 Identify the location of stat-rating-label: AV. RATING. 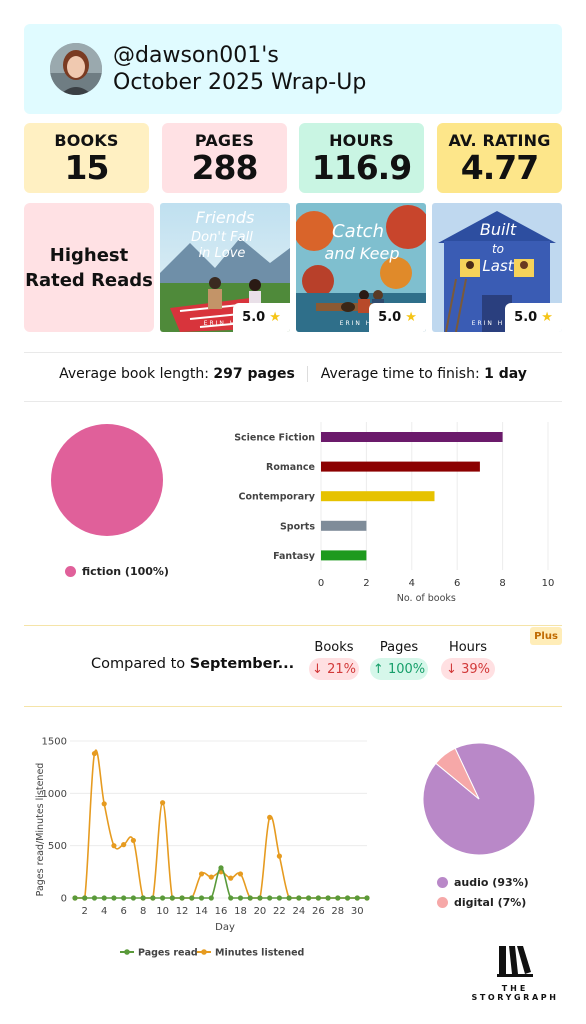
(499, 140).